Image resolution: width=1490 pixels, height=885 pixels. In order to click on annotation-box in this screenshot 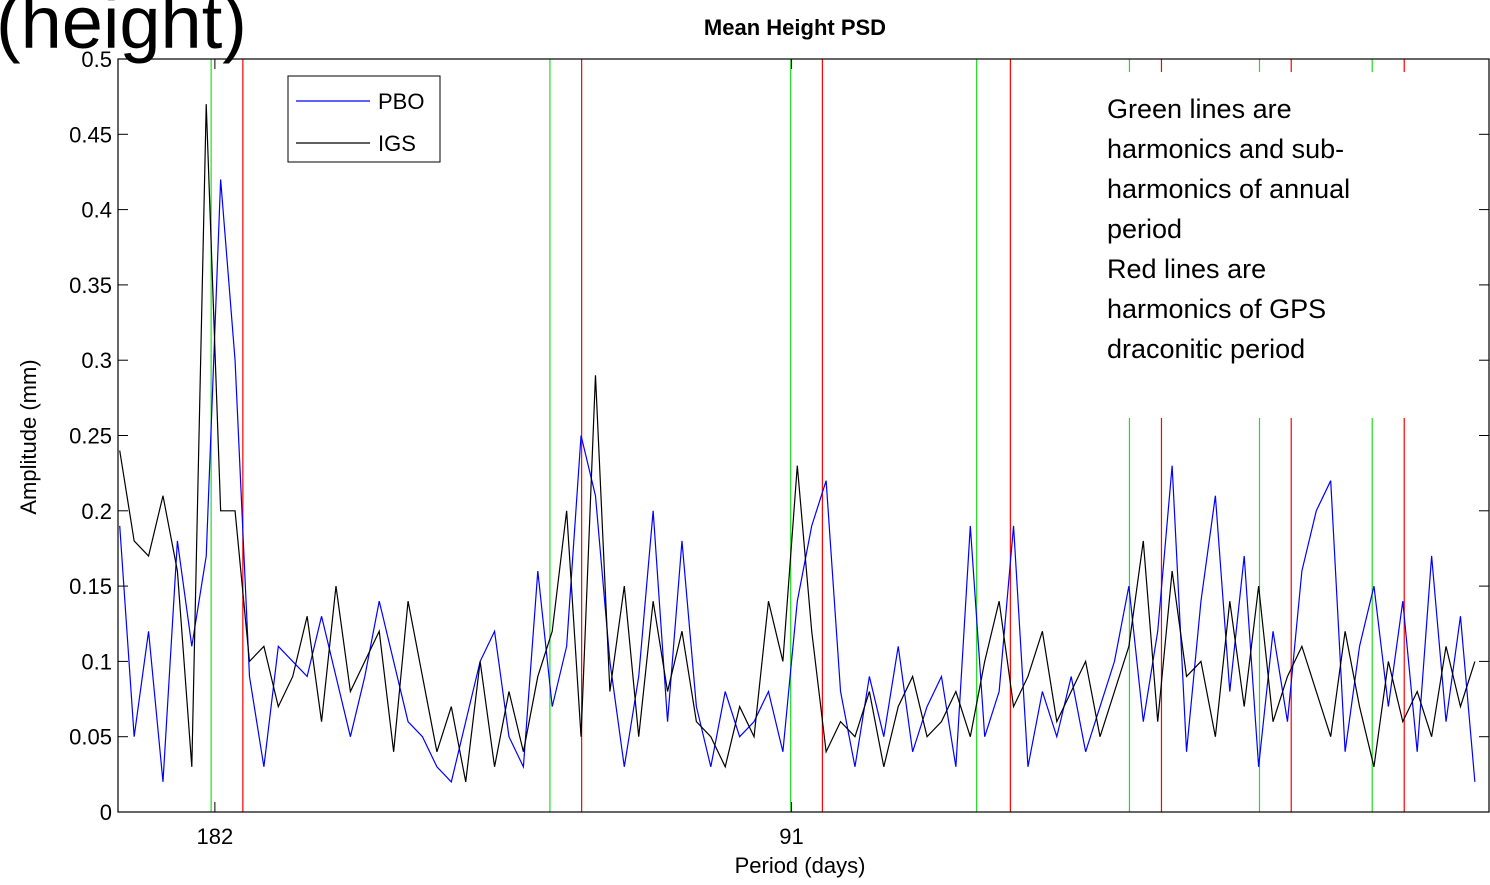, I will do `click(1284, 245)`.